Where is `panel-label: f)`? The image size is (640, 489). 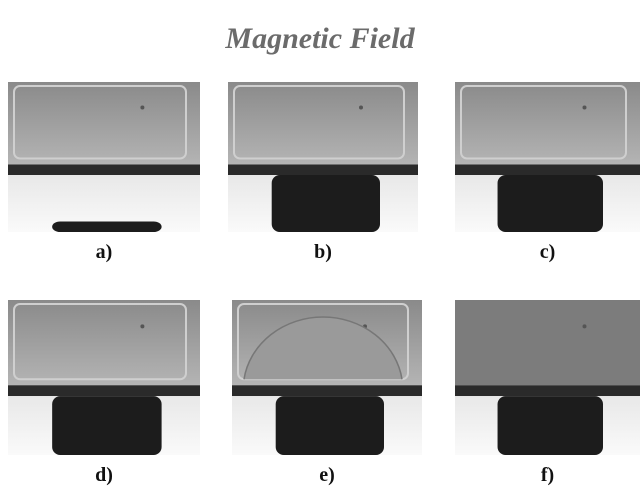 panel-label: f) is located at coordinates (547, 475).